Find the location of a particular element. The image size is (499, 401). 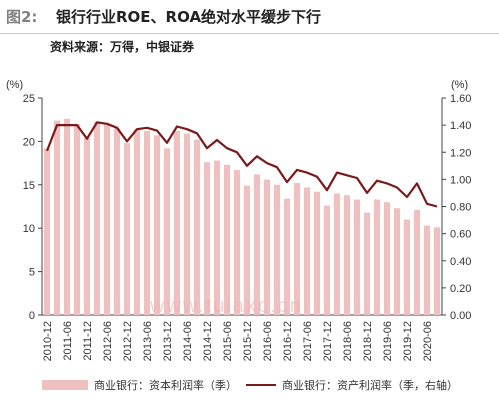

figure-label: 图2: is located at coordinates (22, 17).